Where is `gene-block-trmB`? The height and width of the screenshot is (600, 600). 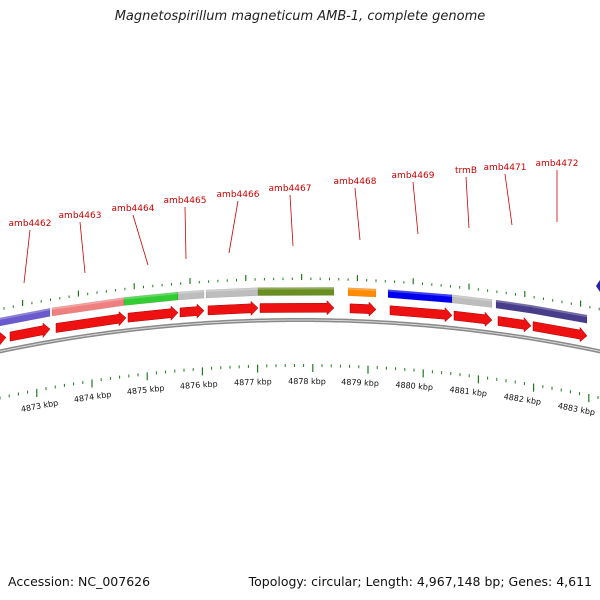
gene-block-trmB is located at coordinates (472, 301).